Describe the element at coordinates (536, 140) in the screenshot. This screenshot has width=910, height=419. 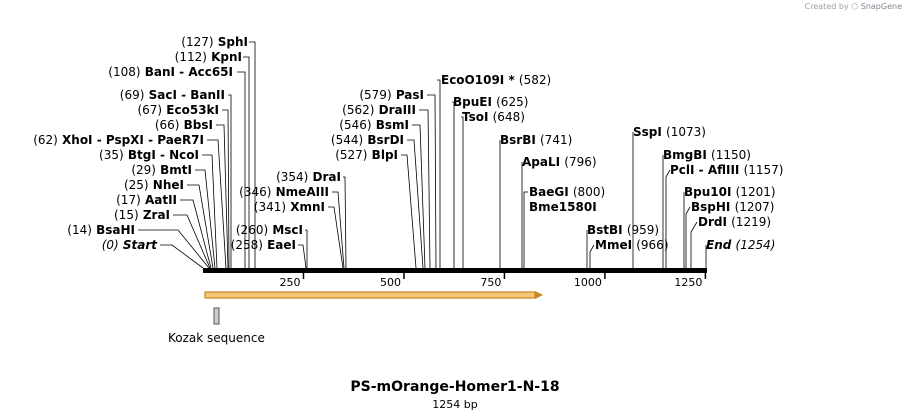
I see `site-label: BsrBI (741)` at that location.